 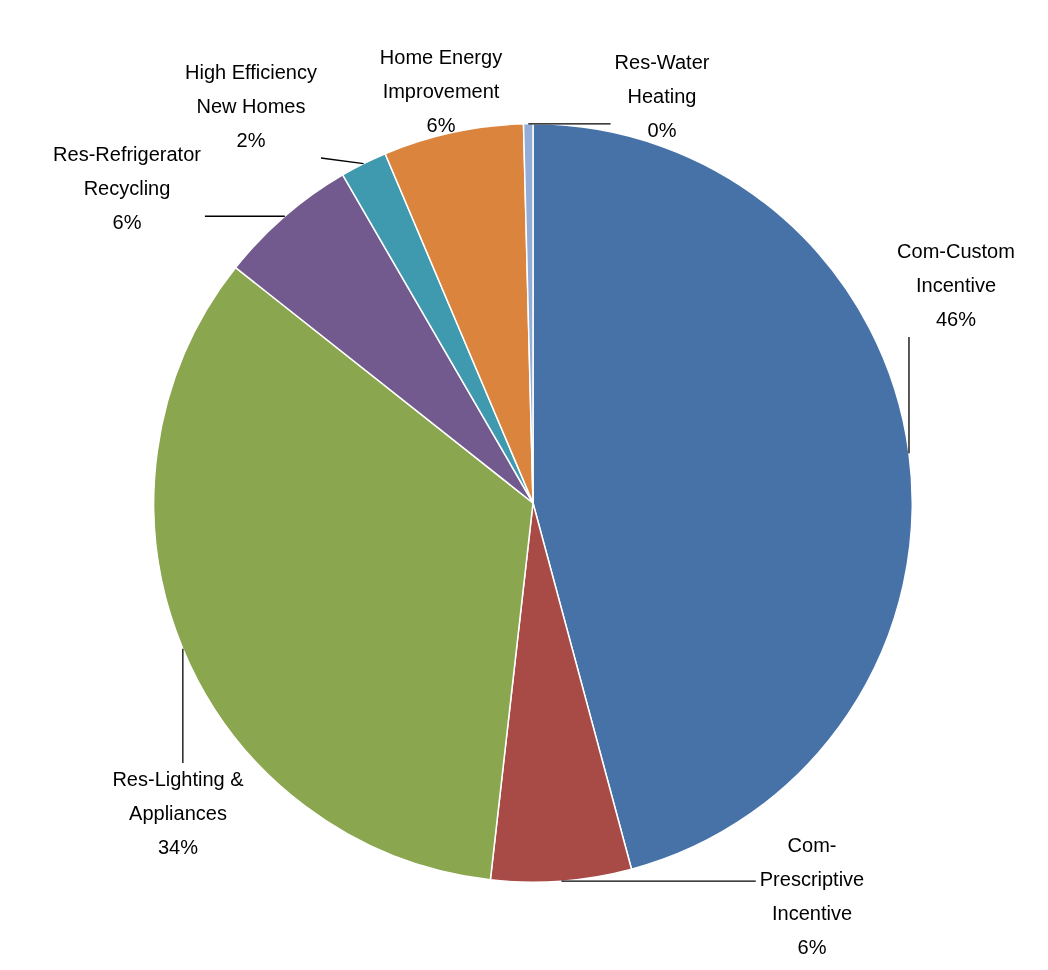 What do you see at coordinates (662, 129) in the screenshot?
I see `data-label: 0%` at bounding box center [662, 129].